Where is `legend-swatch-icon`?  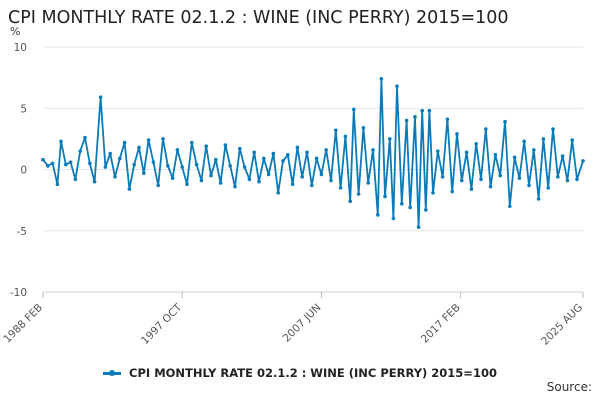 legend-swatch-icon is located at coordinates (112, 373).